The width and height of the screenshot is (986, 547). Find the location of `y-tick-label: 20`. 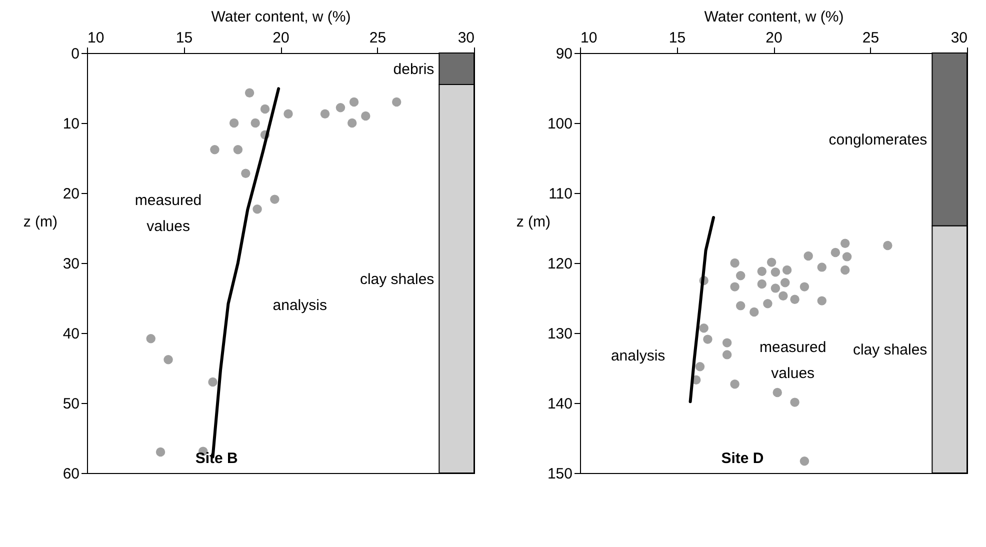

y-tick-label: 20 is located at coordinates (71, 194).